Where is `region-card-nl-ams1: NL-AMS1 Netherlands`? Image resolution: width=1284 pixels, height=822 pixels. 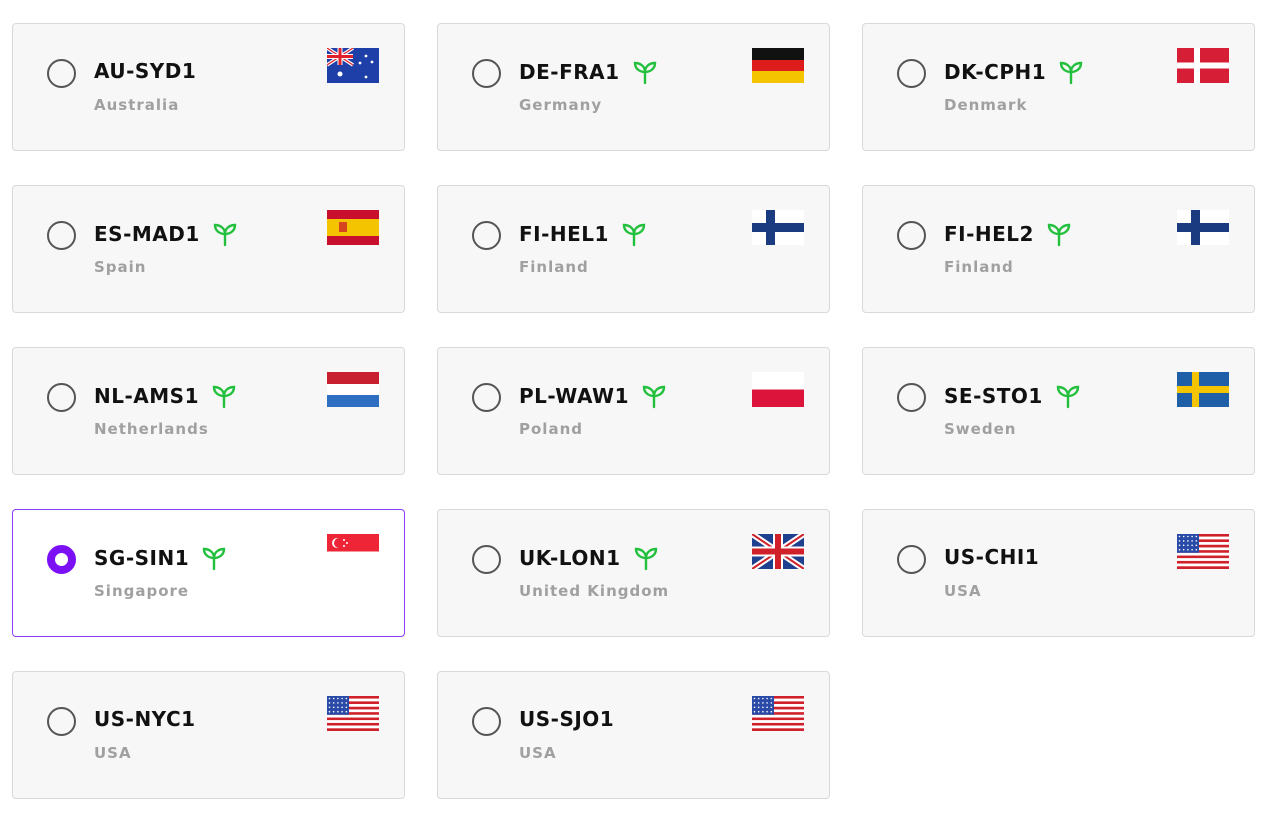 region-card-nl-ams1: NL-AMS1 Netherlands is located at coordinates (208, 411).